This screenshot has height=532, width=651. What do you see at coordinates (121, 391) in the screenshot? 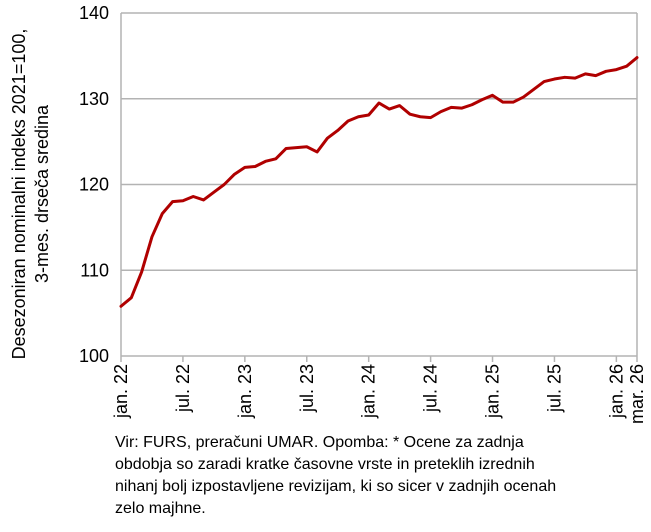
I see `x-tick-label-0: jan. 22` at bounding box center [121, 391].